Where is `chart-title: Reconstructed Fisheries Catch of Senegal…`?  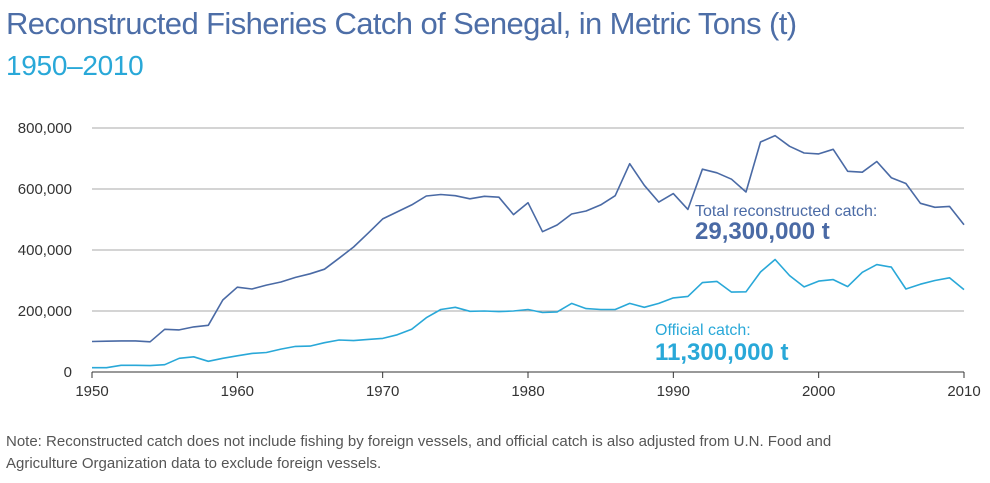
chart-title: Reconstructed Fisheries Catch of Senegal… is located at coordinates (401, 23).